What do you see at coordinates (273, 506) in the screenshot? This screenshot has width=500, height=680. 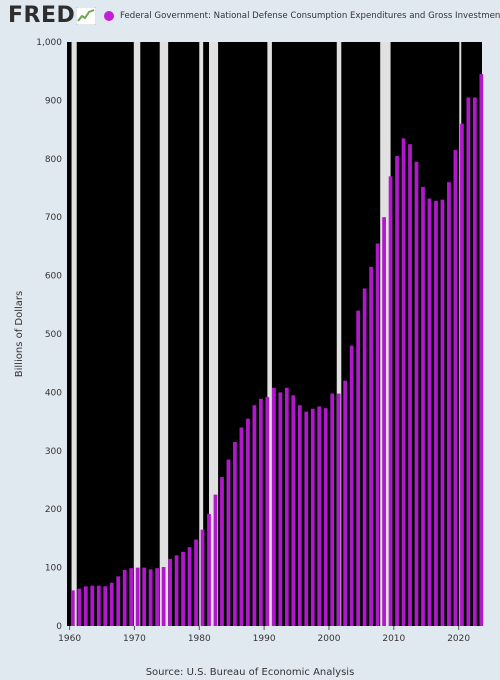 I see `bar-1991` at bounding box center [273, 506].